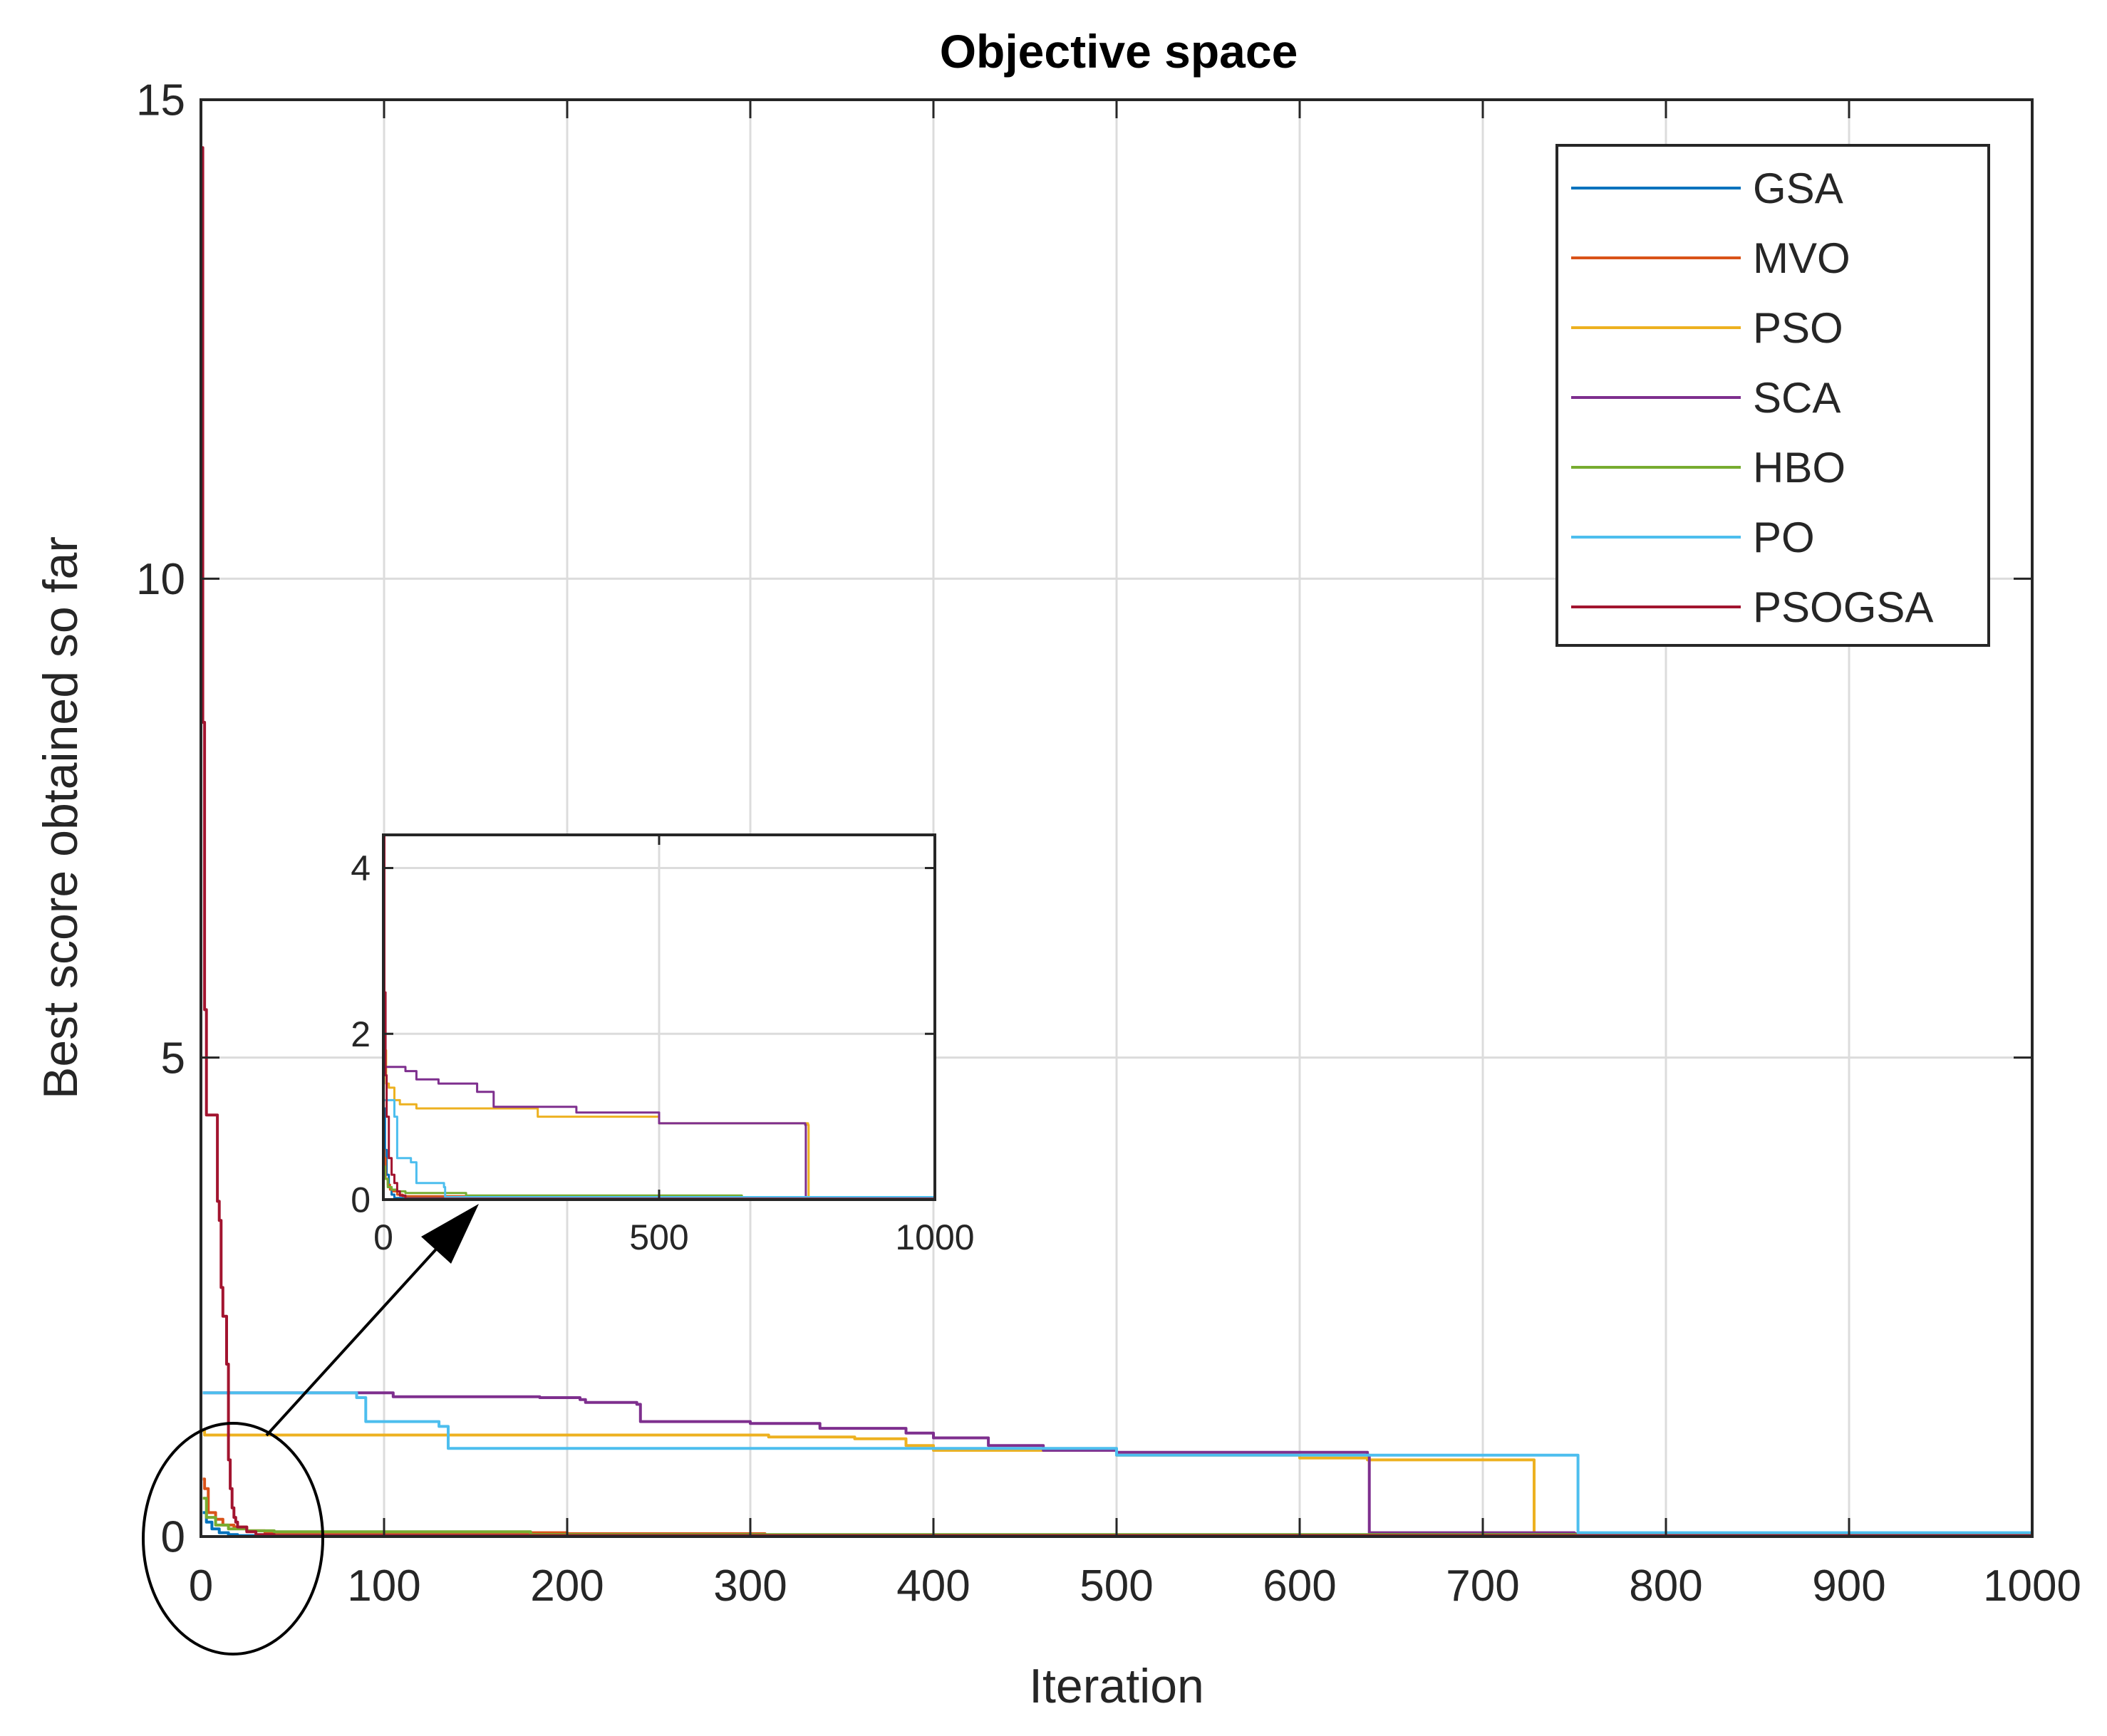 The image size is (2107, 1736). I want to click on inset-plot: 0 500 1000 0 2 4, so click(663, 1045).